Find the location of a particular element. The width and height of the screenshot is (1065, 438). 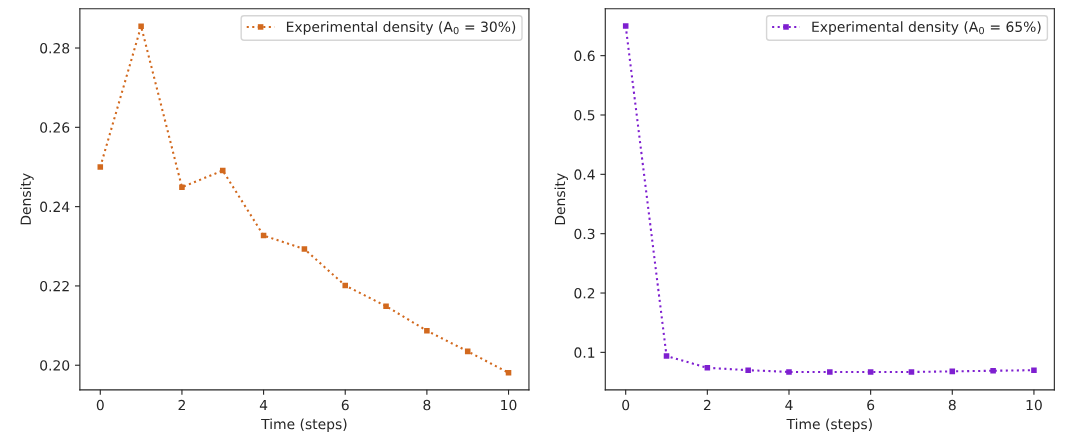

legend-label: Experimental density (A$_{0}$ = 30%) is located at coordinates (401, 28).